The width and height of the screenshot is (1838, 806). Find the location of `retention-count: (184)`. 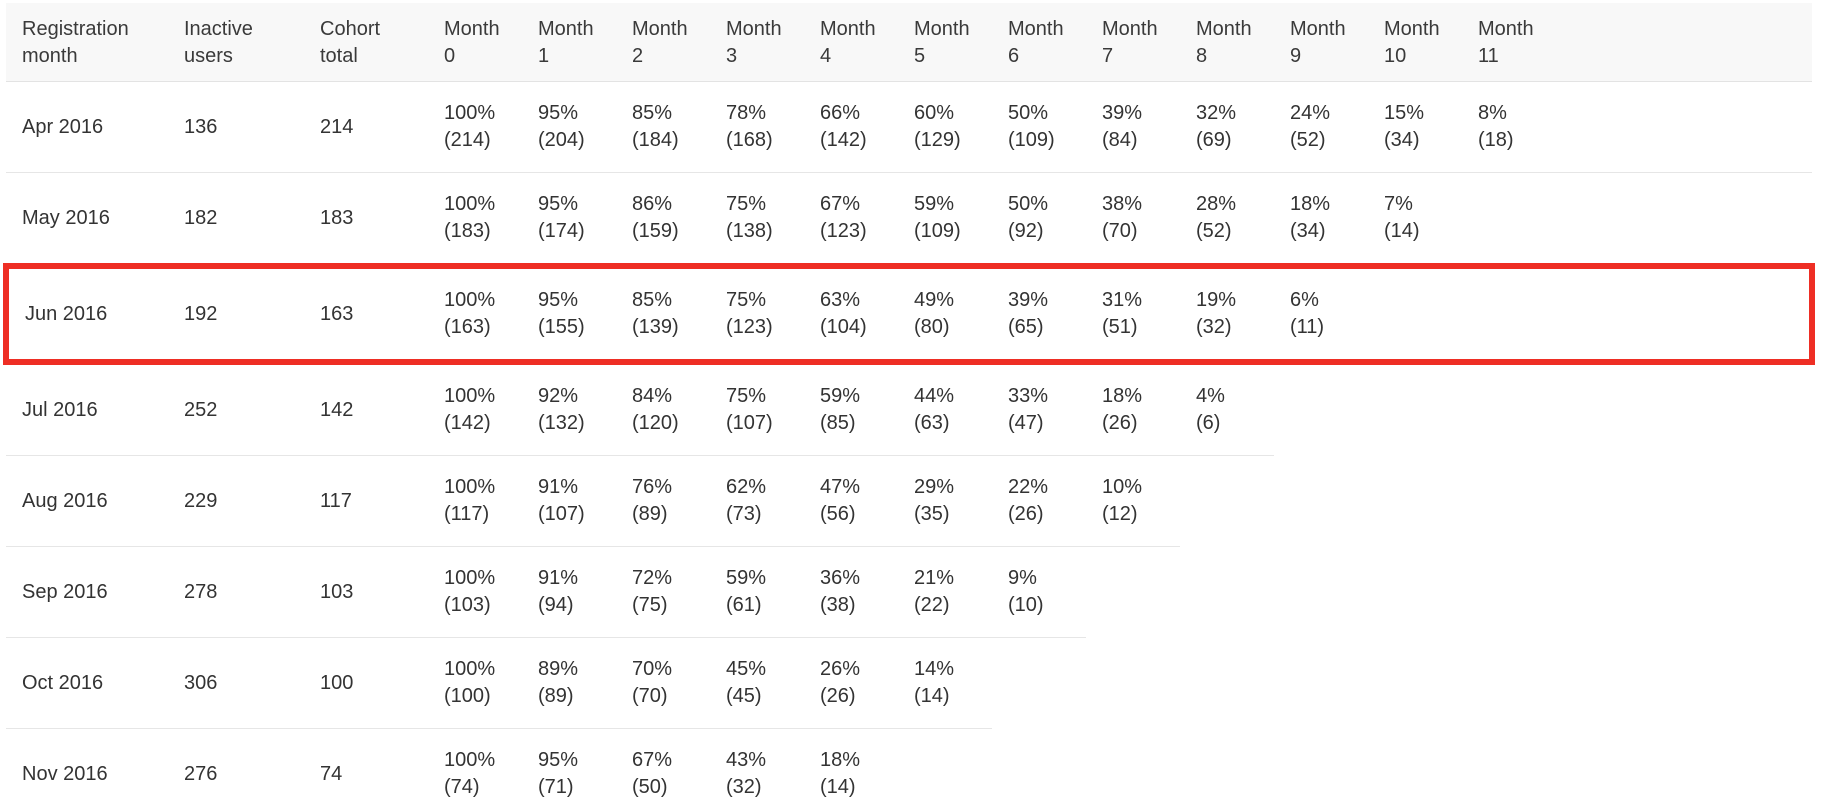

retention-count: (184) is located at coordinates (655, 140).